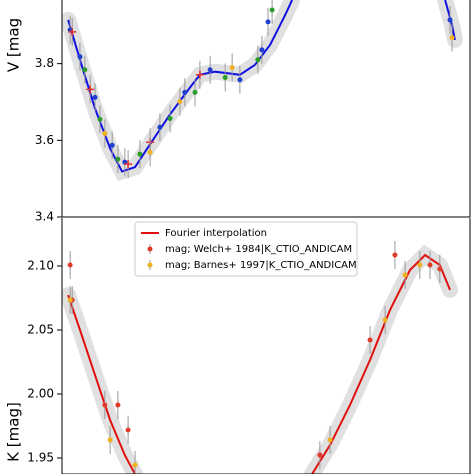  Describe the element at coordinates (14, 432) in the screenshot. I see `y-axis-label: K [mag]` at that location.